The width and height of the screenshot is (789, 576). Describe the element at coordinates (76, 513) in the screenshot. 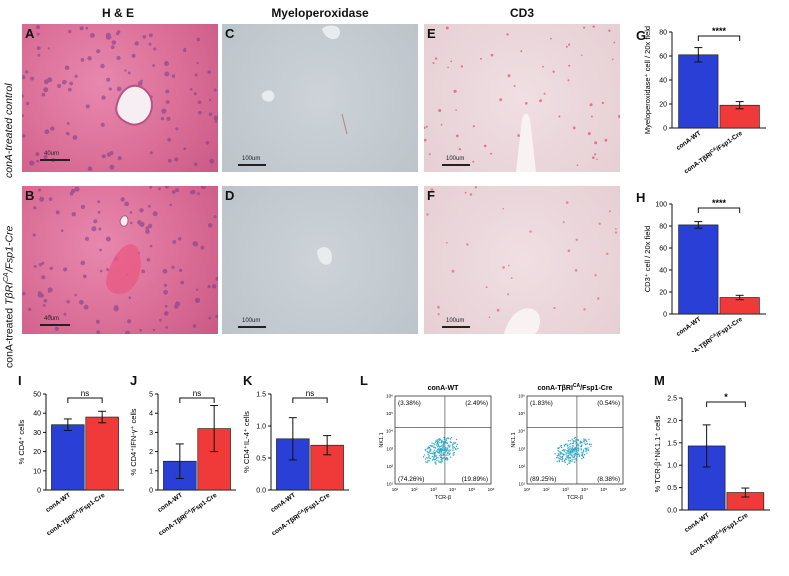

I see `x-label-mutant-i: conA-TβRICA/Fsp1-Cre` at that location.